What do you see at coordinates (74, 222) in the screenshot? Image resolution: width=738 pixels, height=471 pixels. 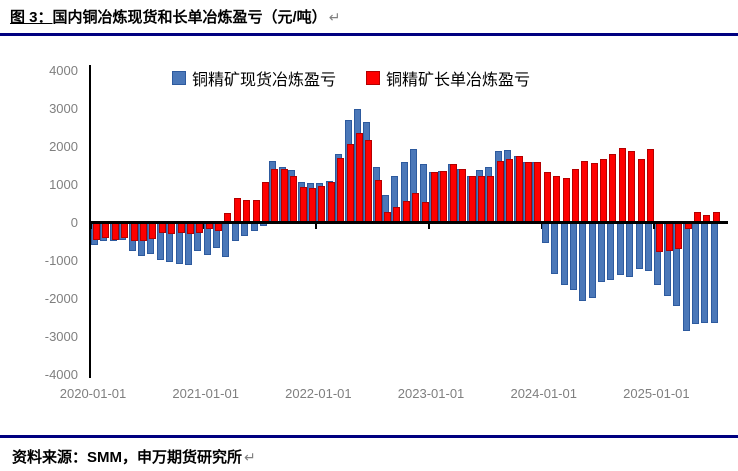 I see `y-tick-label-0: 0` at bounding box center [74, 222].